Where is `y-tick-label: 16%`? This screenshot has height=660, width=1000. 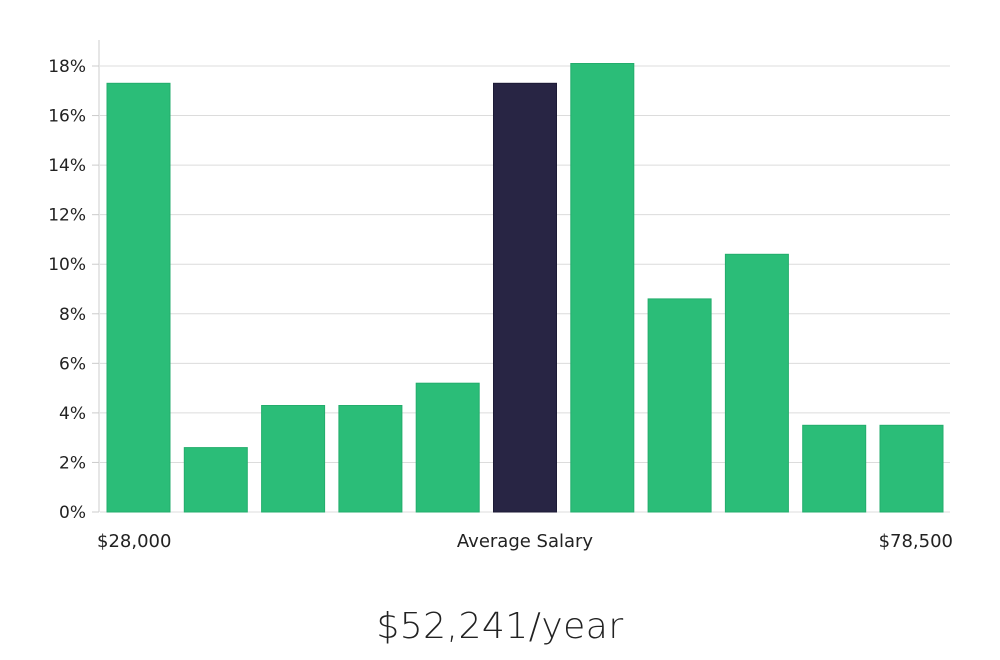
y-tick-label: 16% is located at coordinates (67, 117).